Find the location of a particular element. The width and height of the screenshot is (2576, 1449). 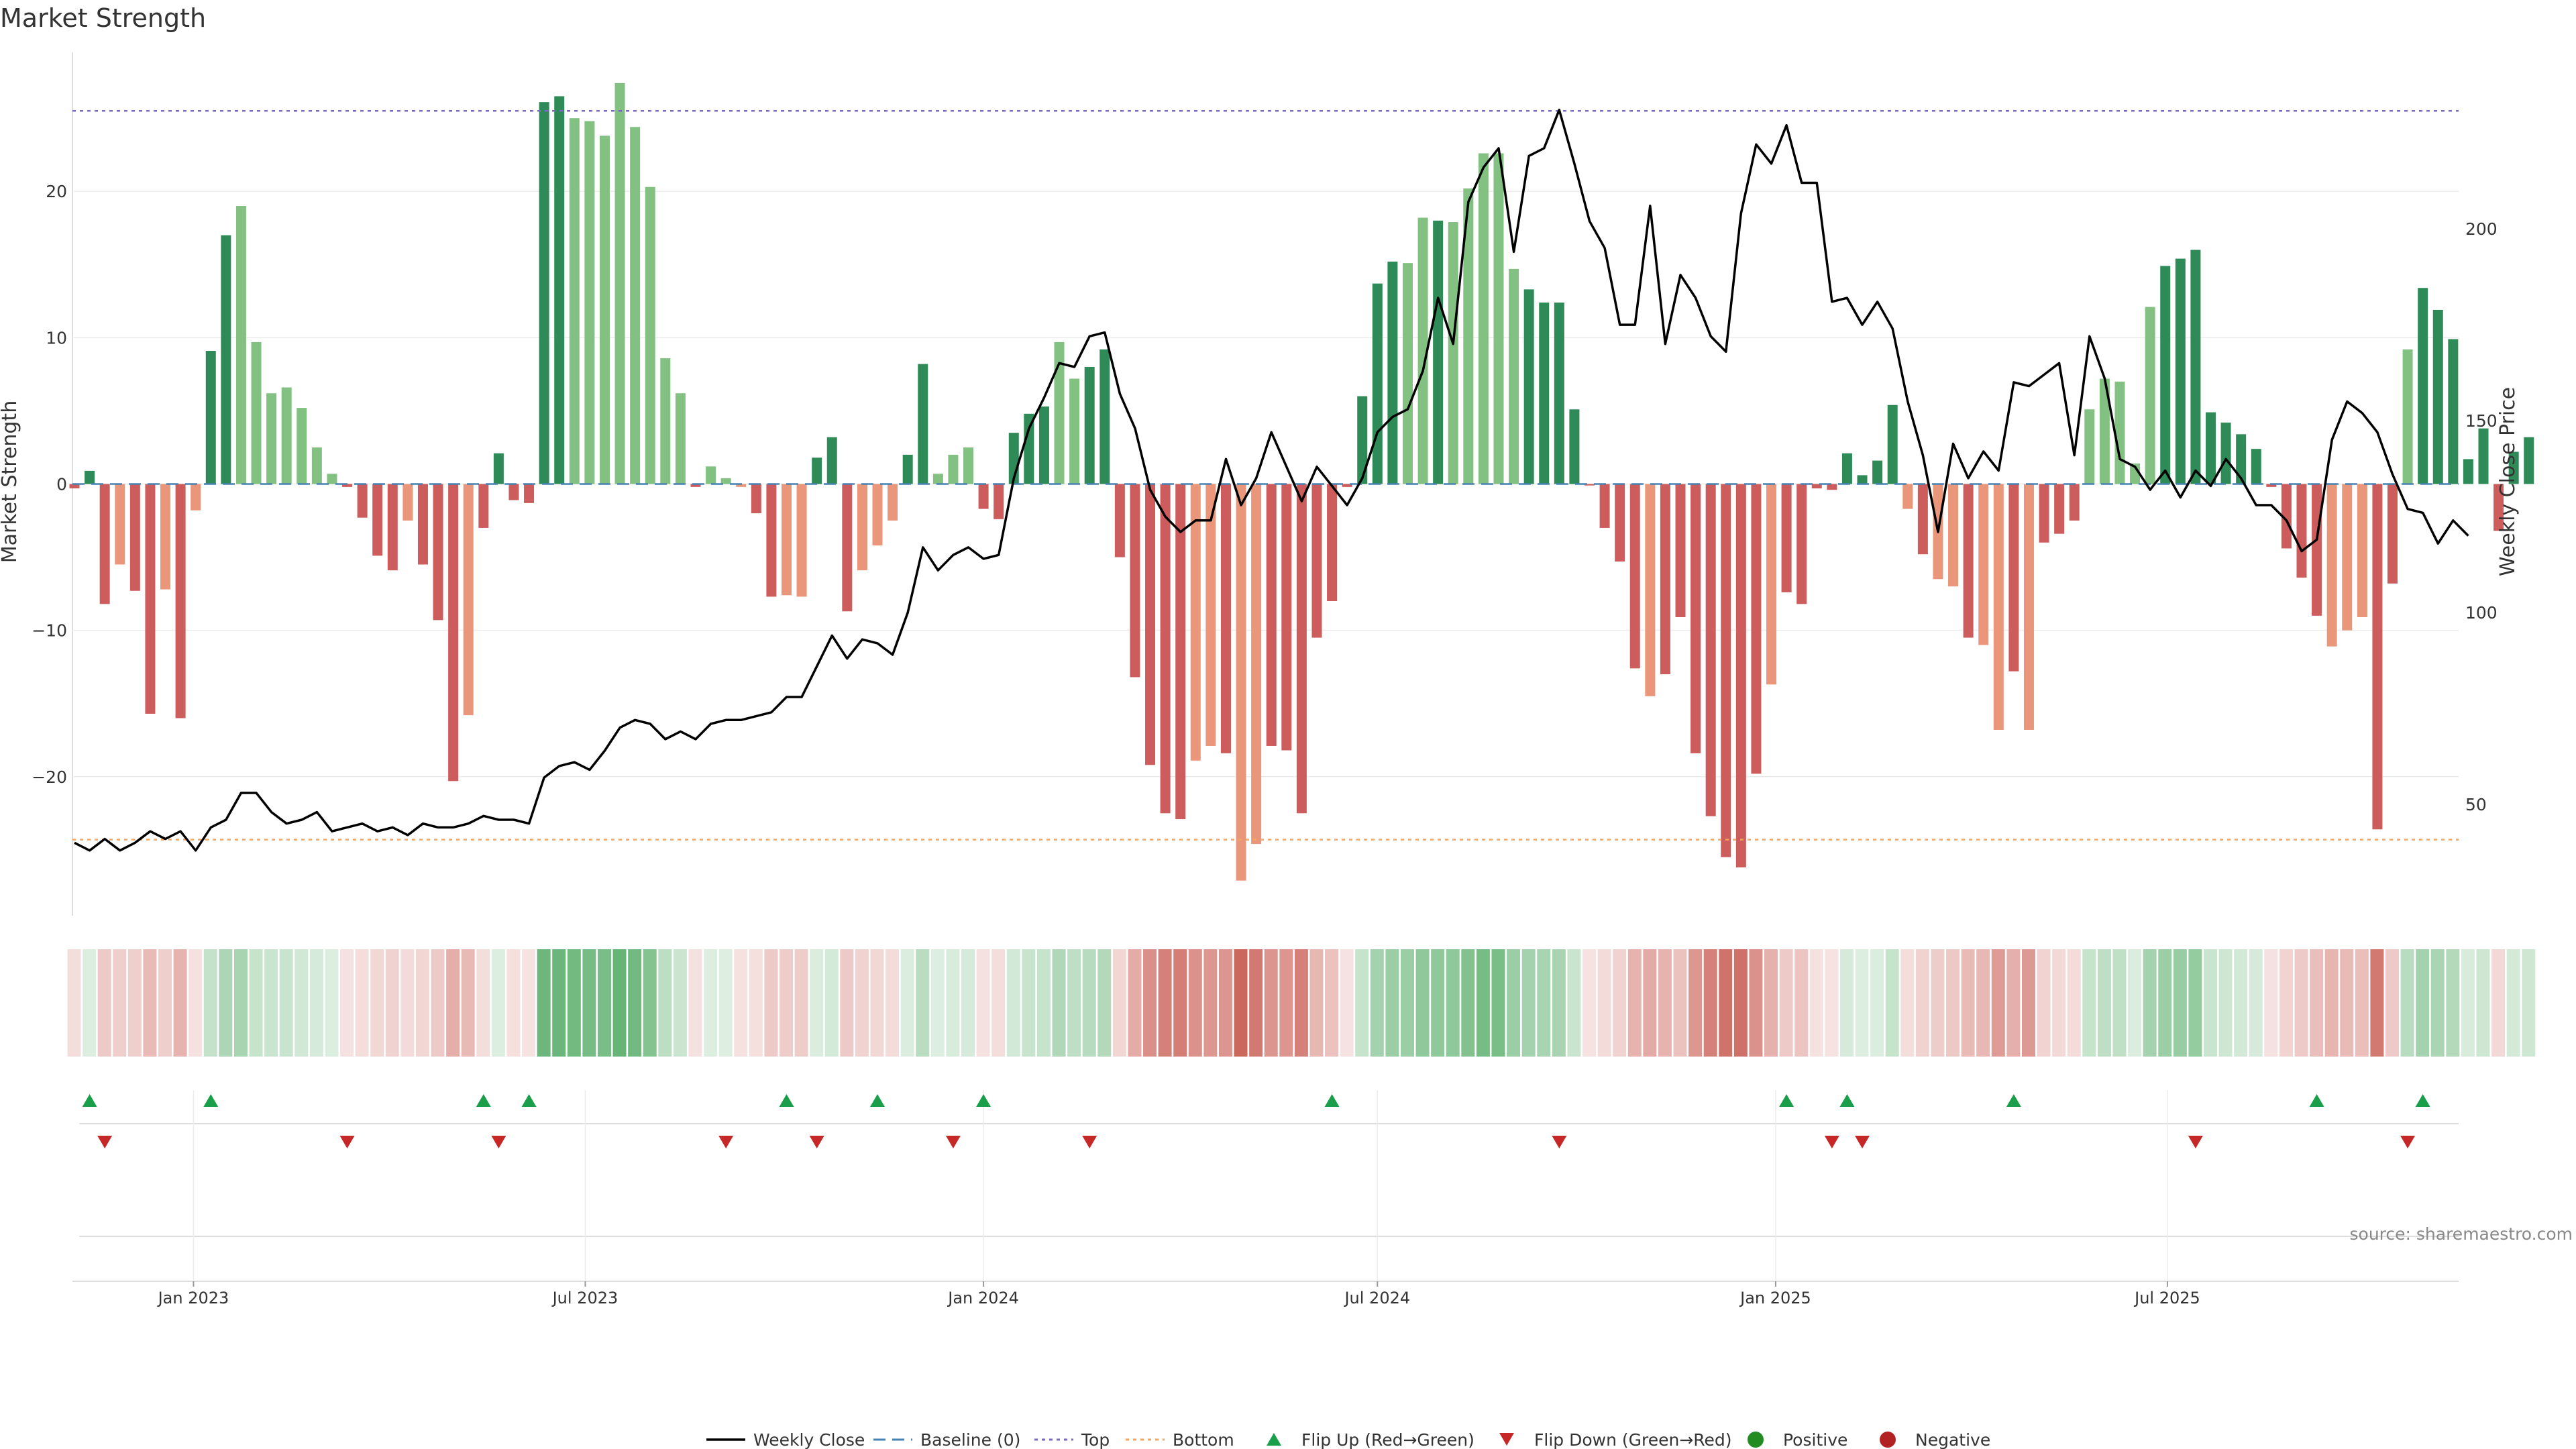

y2-tick-label: 150 is located at coordinates (2481, 421).